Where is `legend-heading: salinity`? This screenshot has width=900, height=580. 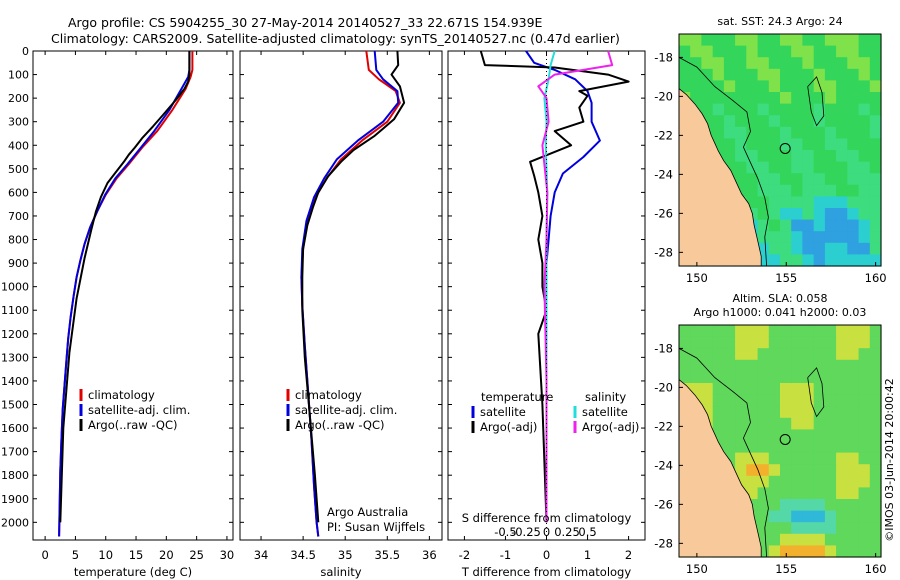
legend-heading: salinity is located at coordinates (605, 397).